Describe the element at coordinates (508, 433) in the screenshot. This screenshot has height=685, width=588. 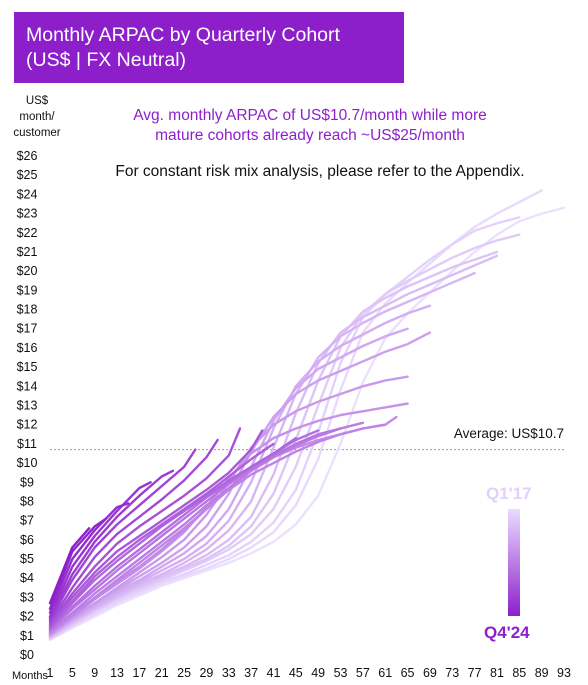
I see `average-label: Average: US$10.7` at that location.